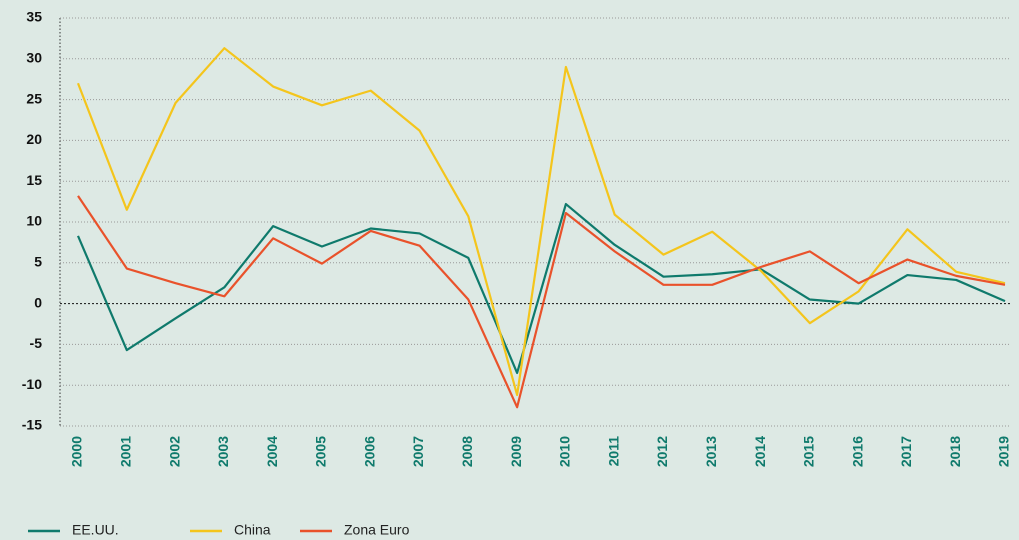 This screenshot has width=1019, height=540. I want to click on x-tick-label: 2015, so click(809, 451).